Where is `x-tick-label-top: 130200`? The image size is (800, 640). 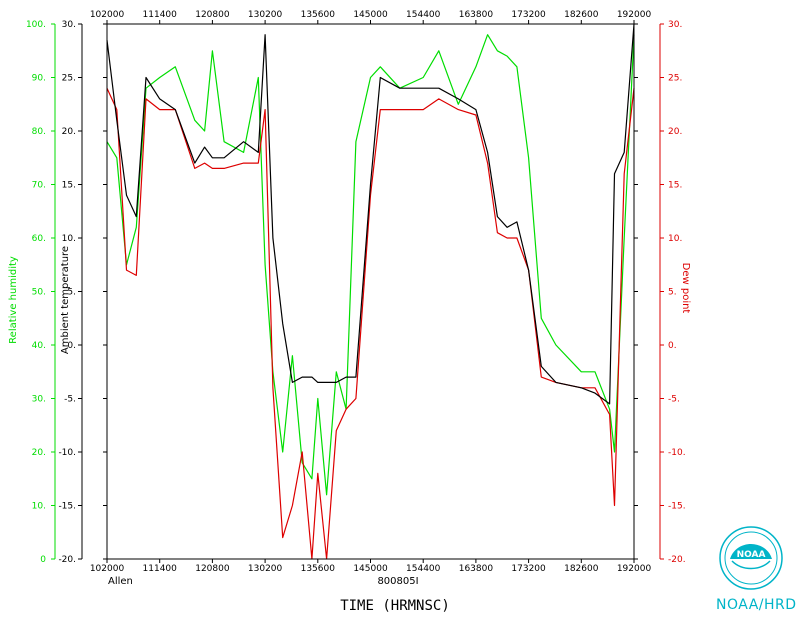
x-tick-label-top: 130200 is located at coordinates (265, 15).